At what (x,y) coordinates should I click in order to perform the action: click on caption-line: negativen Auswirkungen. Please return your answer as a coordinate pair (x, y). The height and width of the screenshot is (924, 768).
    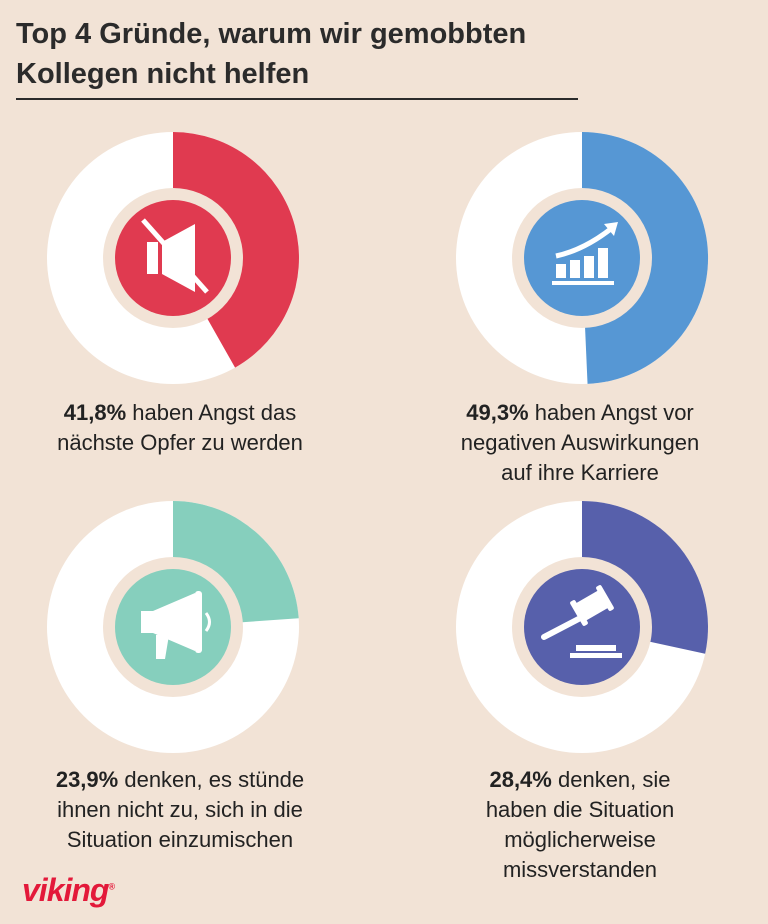
    Looking at the image, I should click on (580, 442).